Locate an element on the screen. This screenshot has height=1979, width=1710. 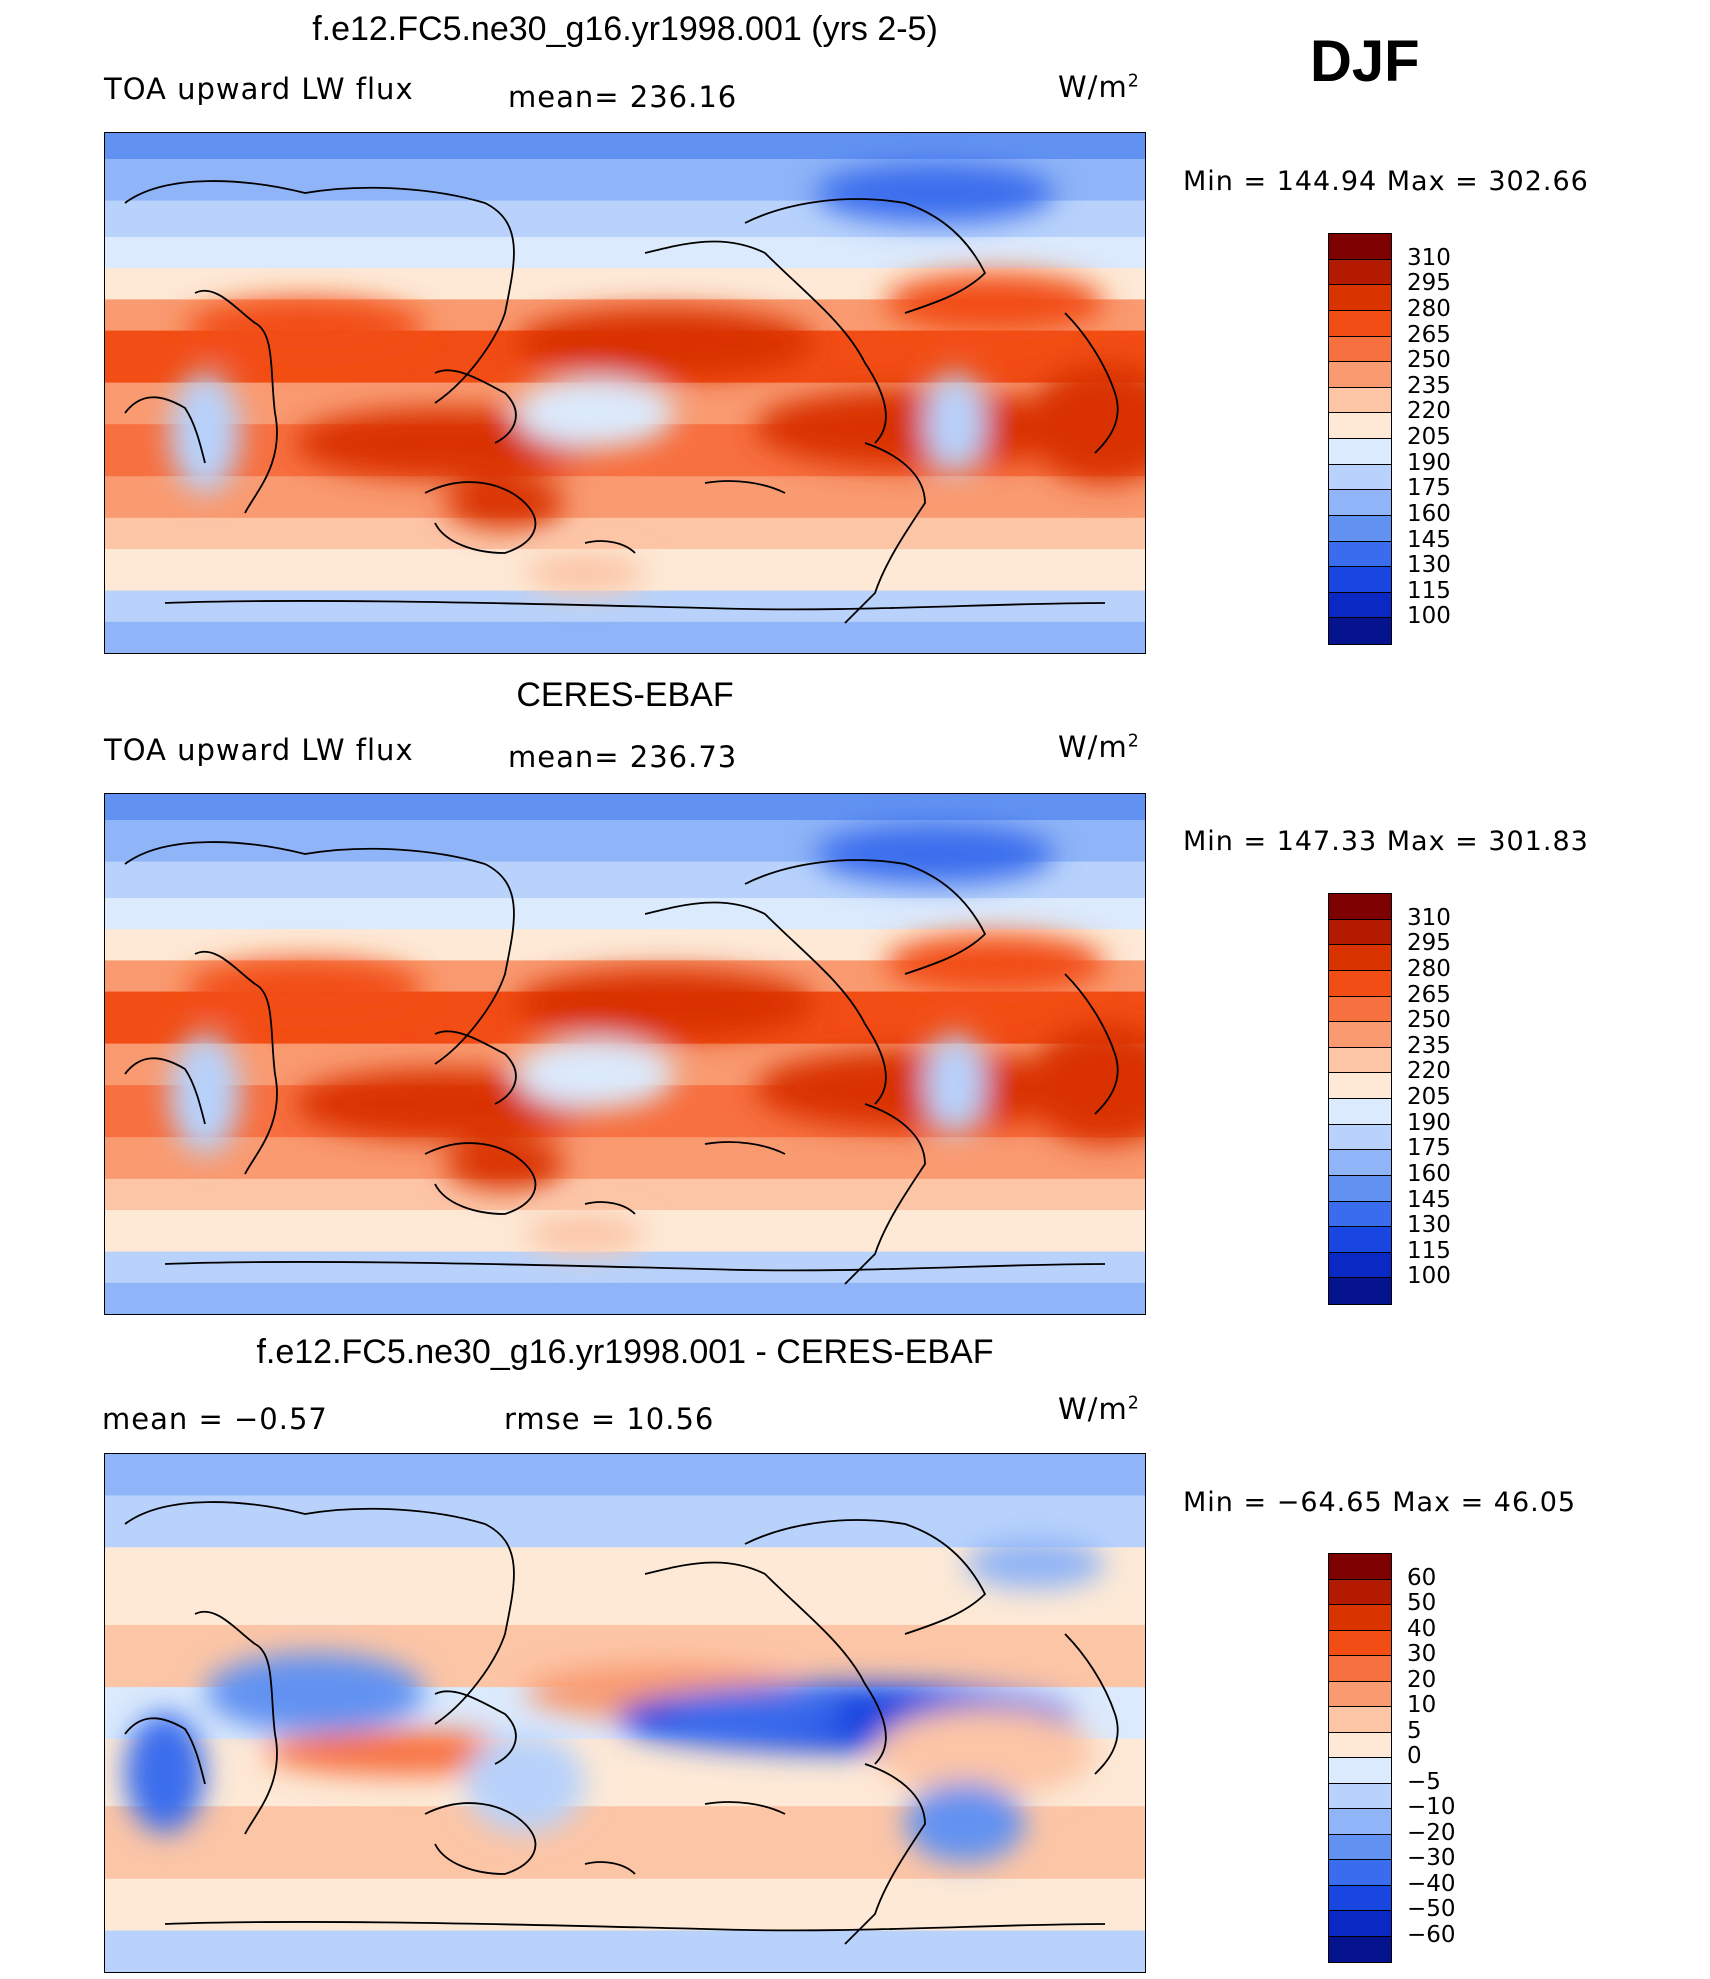
colorbar-tick-label: 30 is located at coordinates (1422, 1654).